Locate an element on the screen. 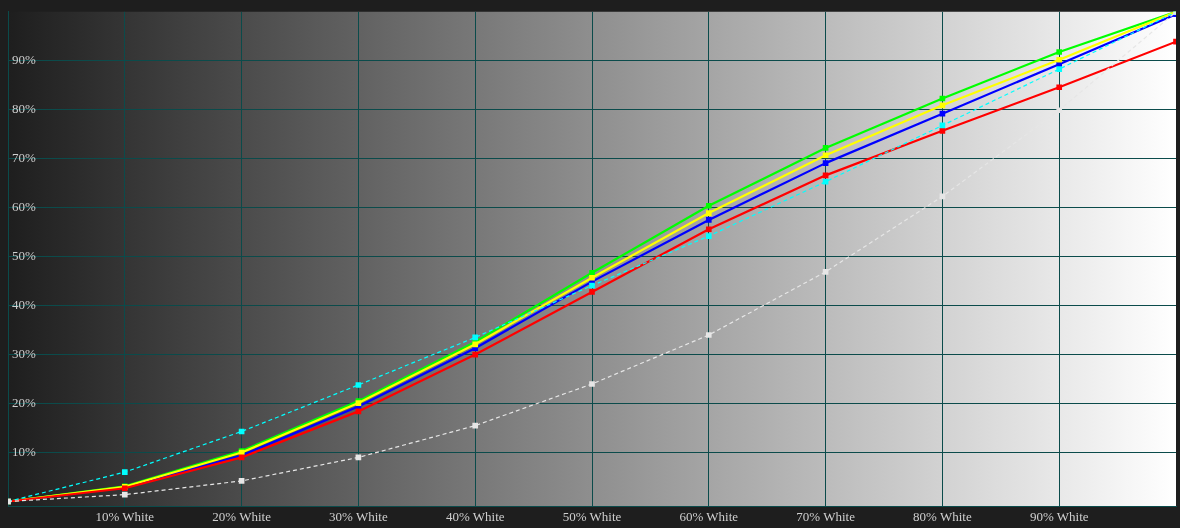 This screenshot has width=1180, height=528. x-tick-label: 20% White is located at coordinates (242, 516).